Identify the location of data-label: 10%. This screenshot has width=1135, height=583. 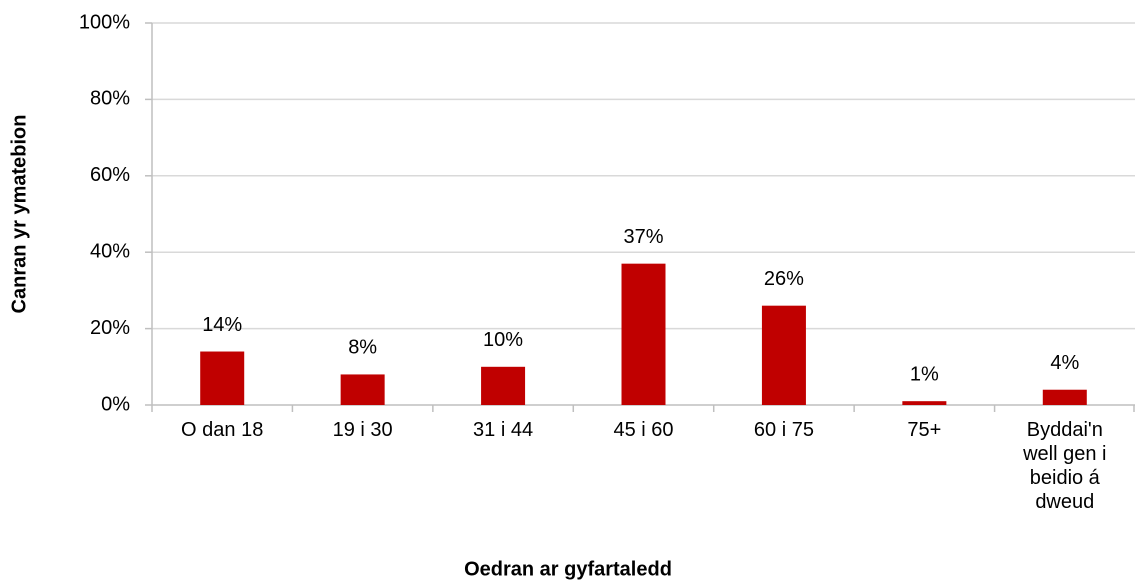
(503, 340).